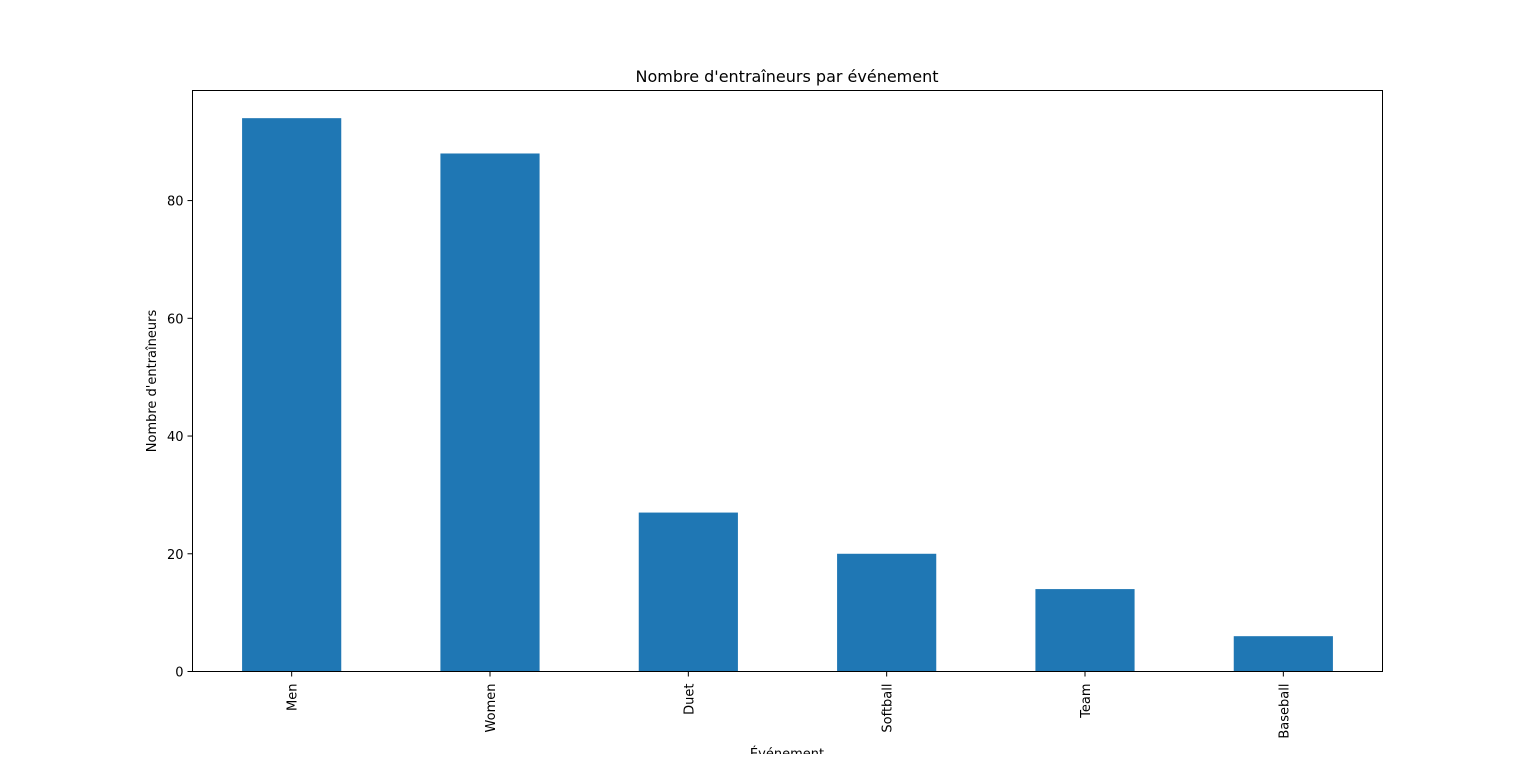 The width and height of the screenshot is (1536, 758). What do you see at coordinates (175, 437) in the screenshot?
I see `y-tick-label: 40` at bounding box center [175, 437].